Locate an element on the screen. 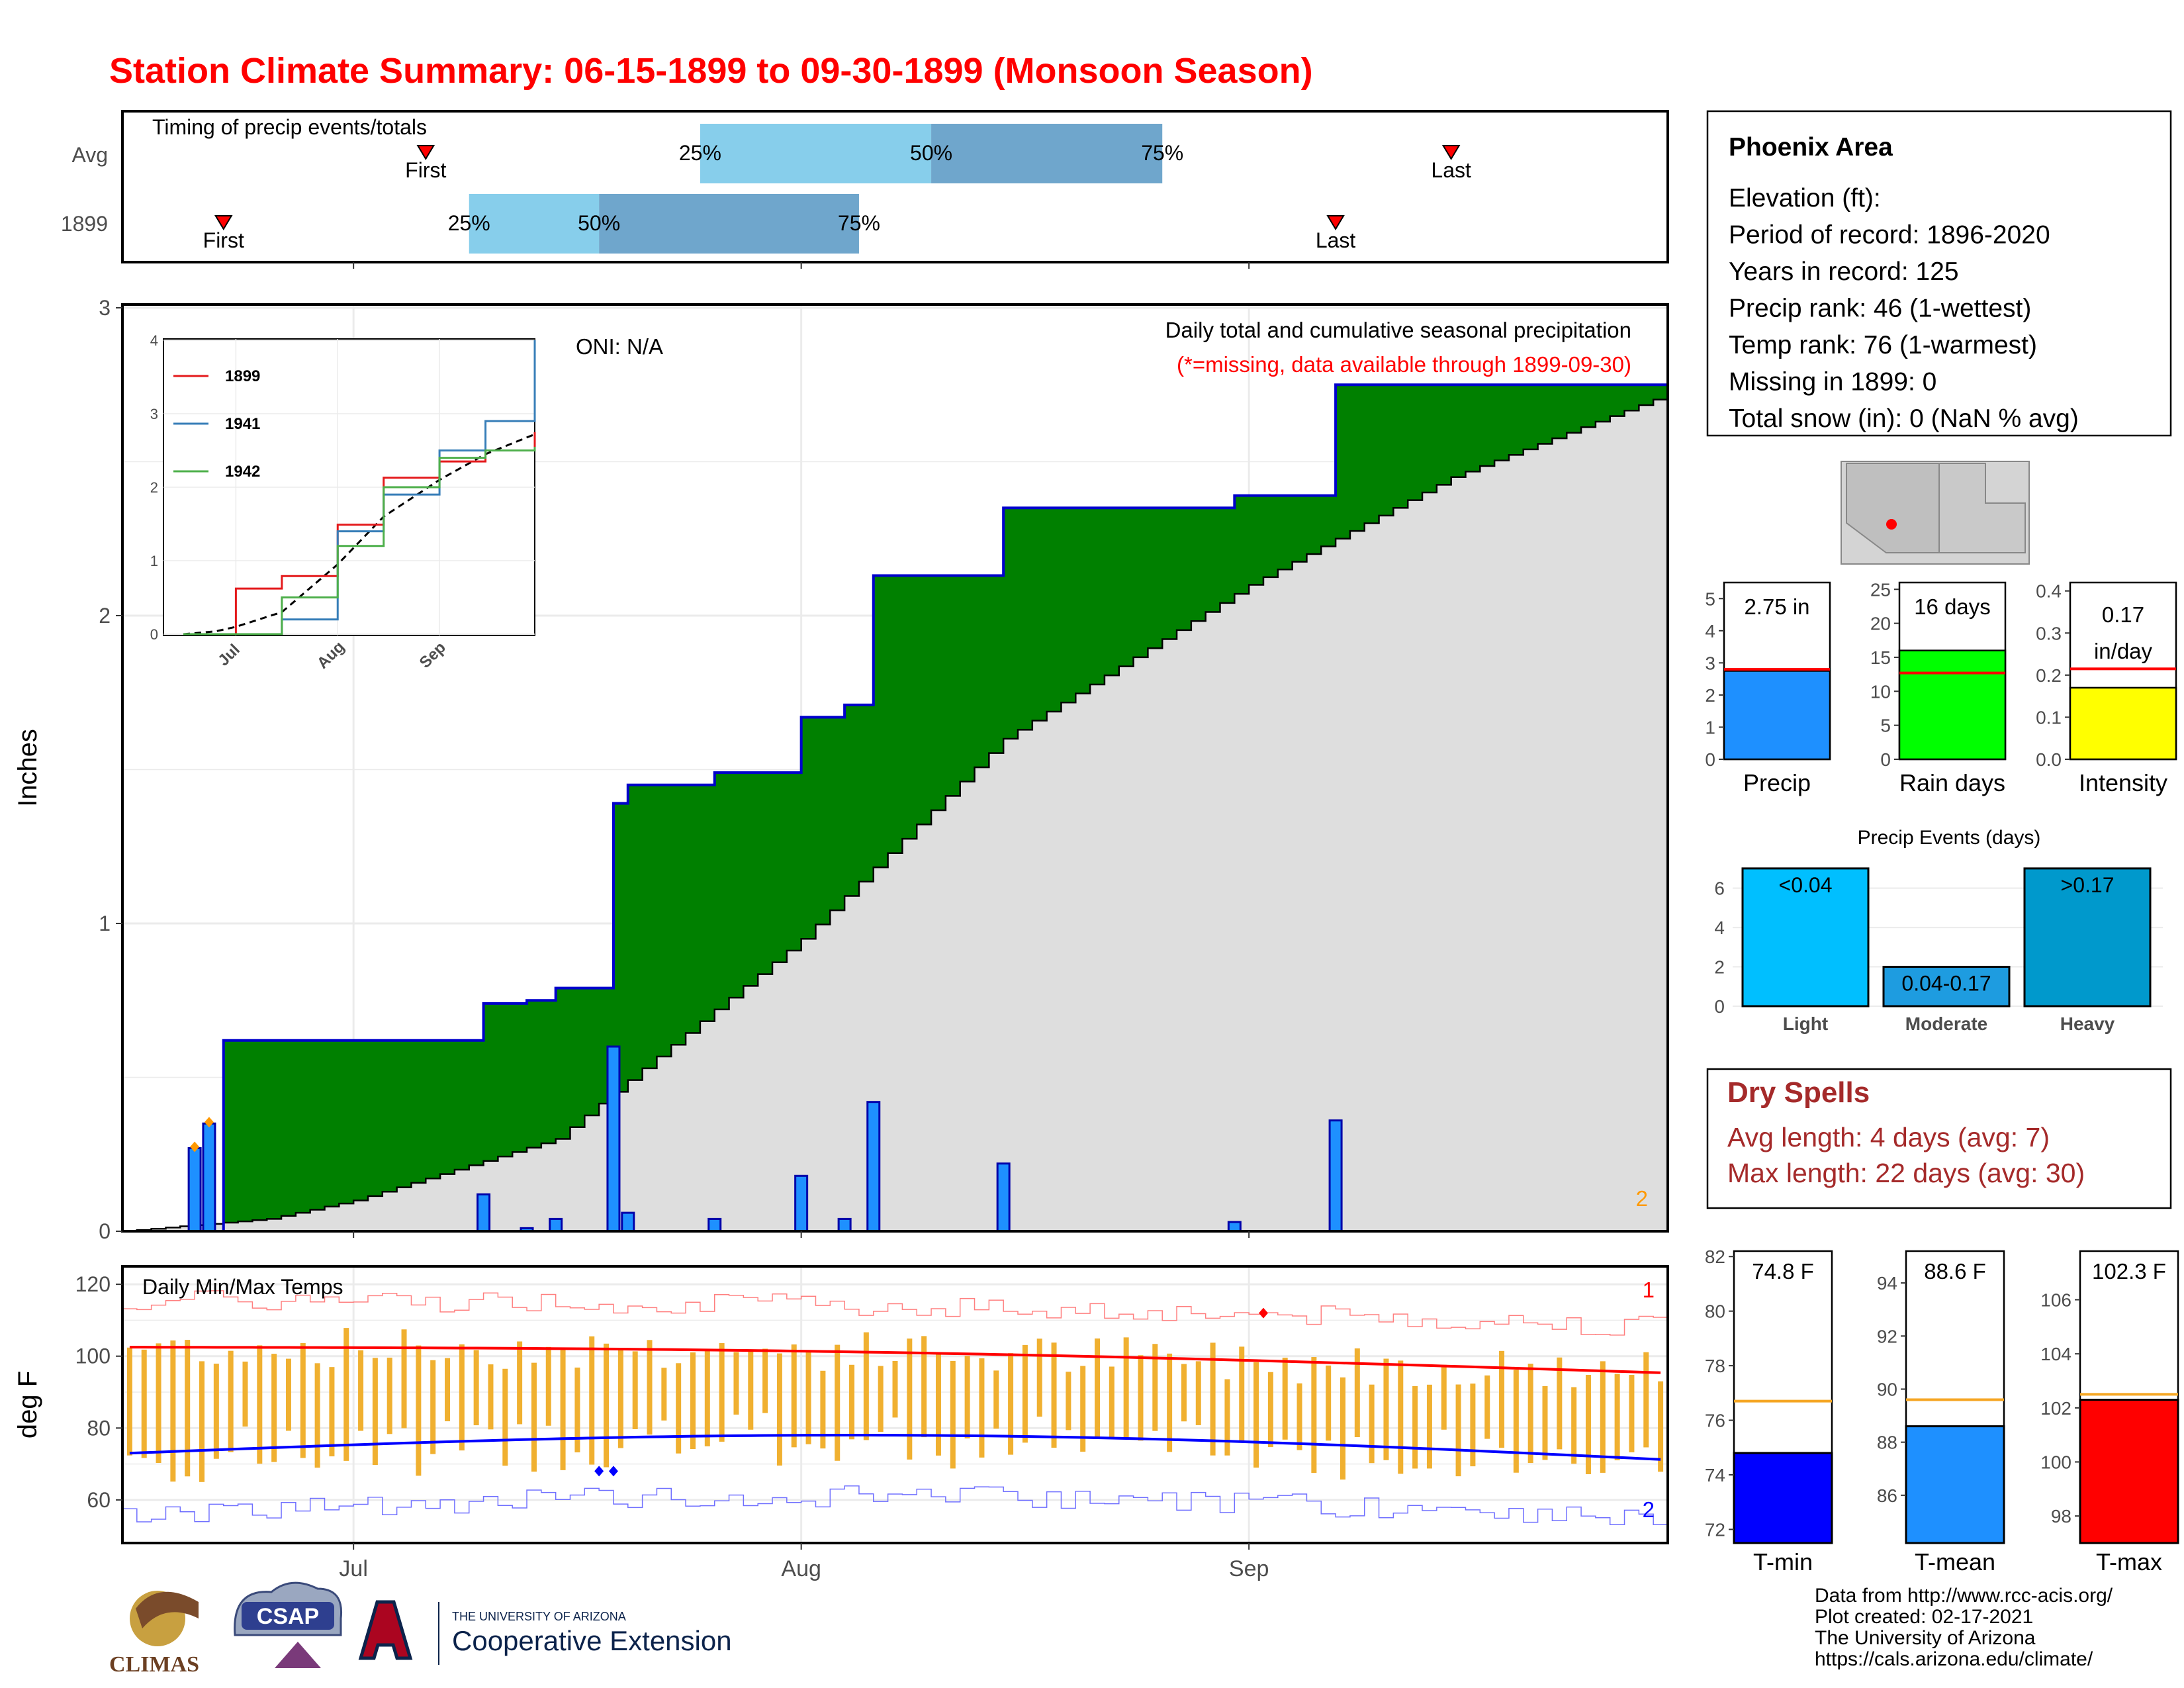 This screenshot has height=1688, width=2184. temp-summary-tick-label: 72 is located at coordinates (1715, 1529).